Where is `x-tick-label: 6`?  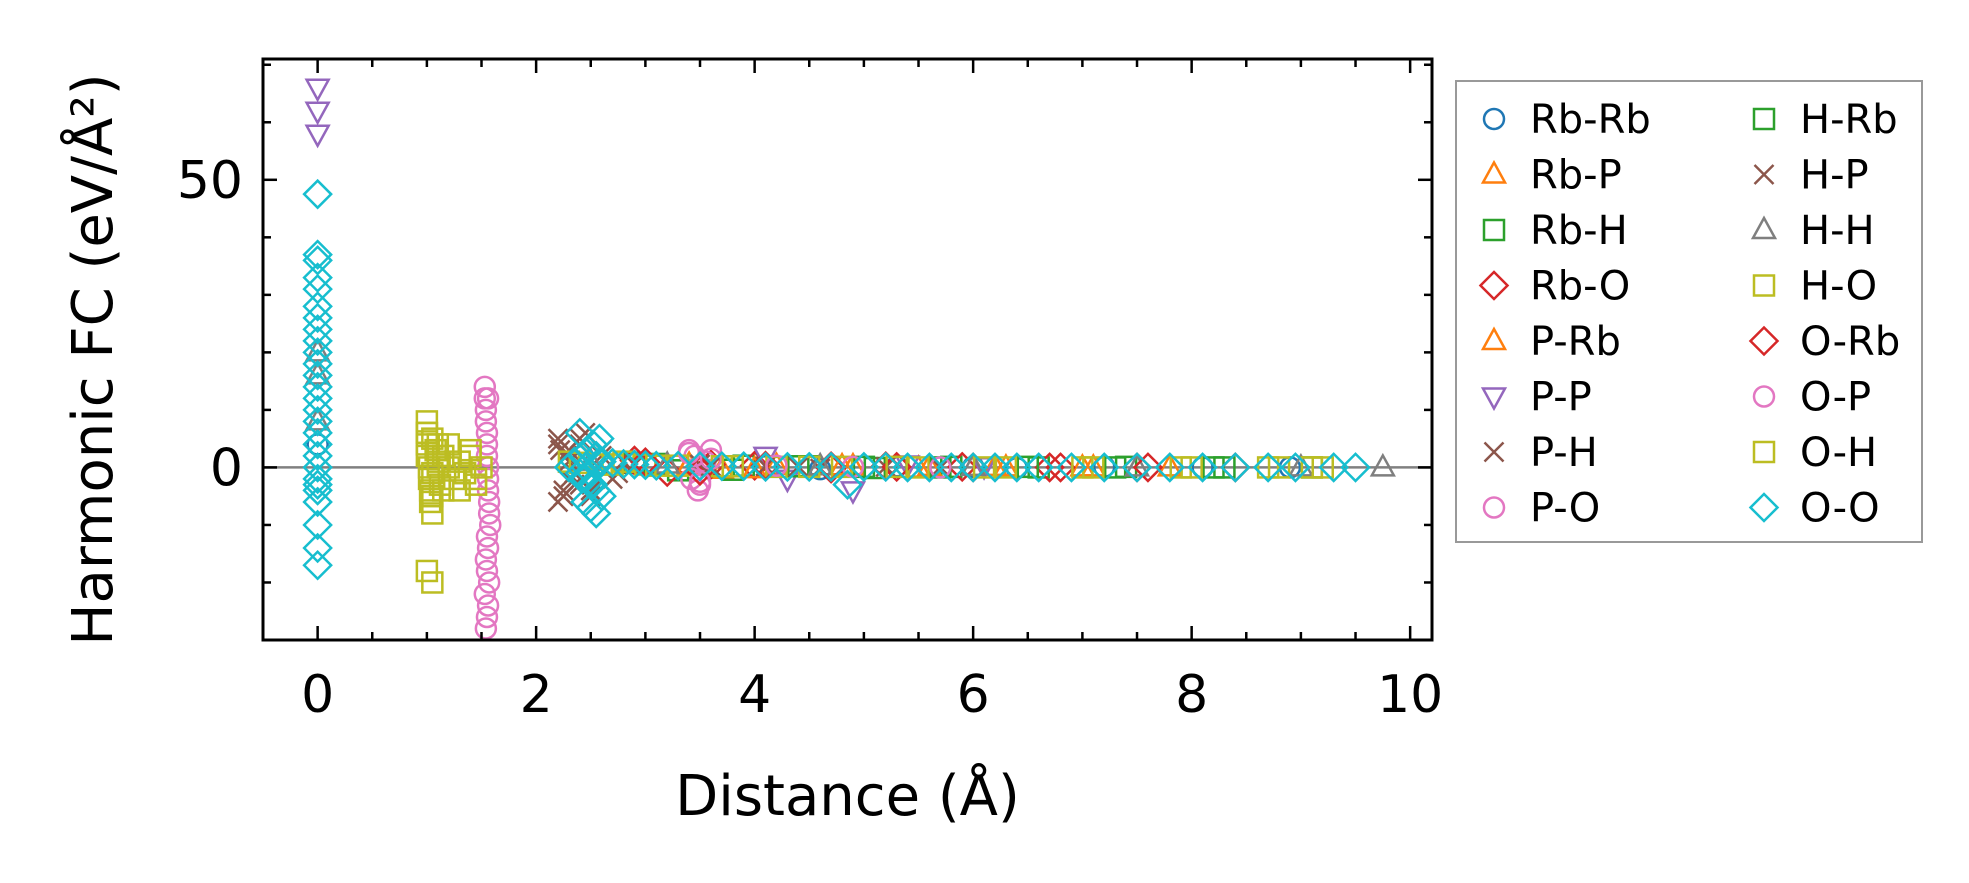 x-tick-label: 6 is located at coordinates (973, 695).